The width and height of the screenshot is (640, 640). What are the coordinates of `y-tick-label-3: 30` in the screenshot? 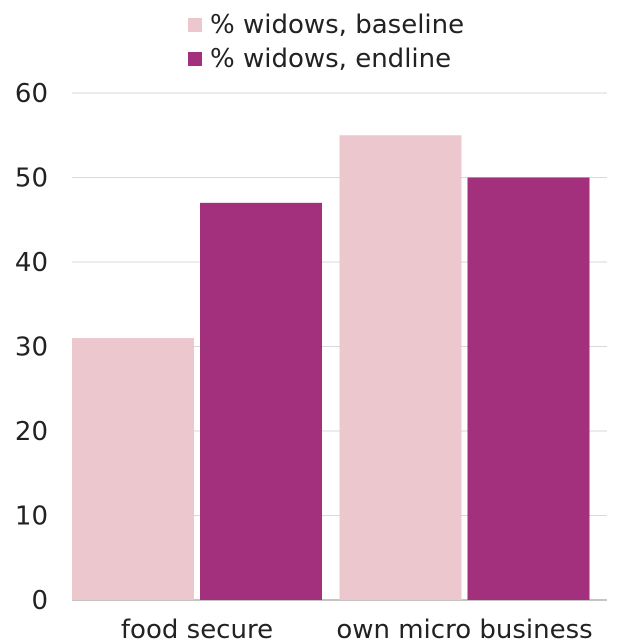 It's located at (31, 348).